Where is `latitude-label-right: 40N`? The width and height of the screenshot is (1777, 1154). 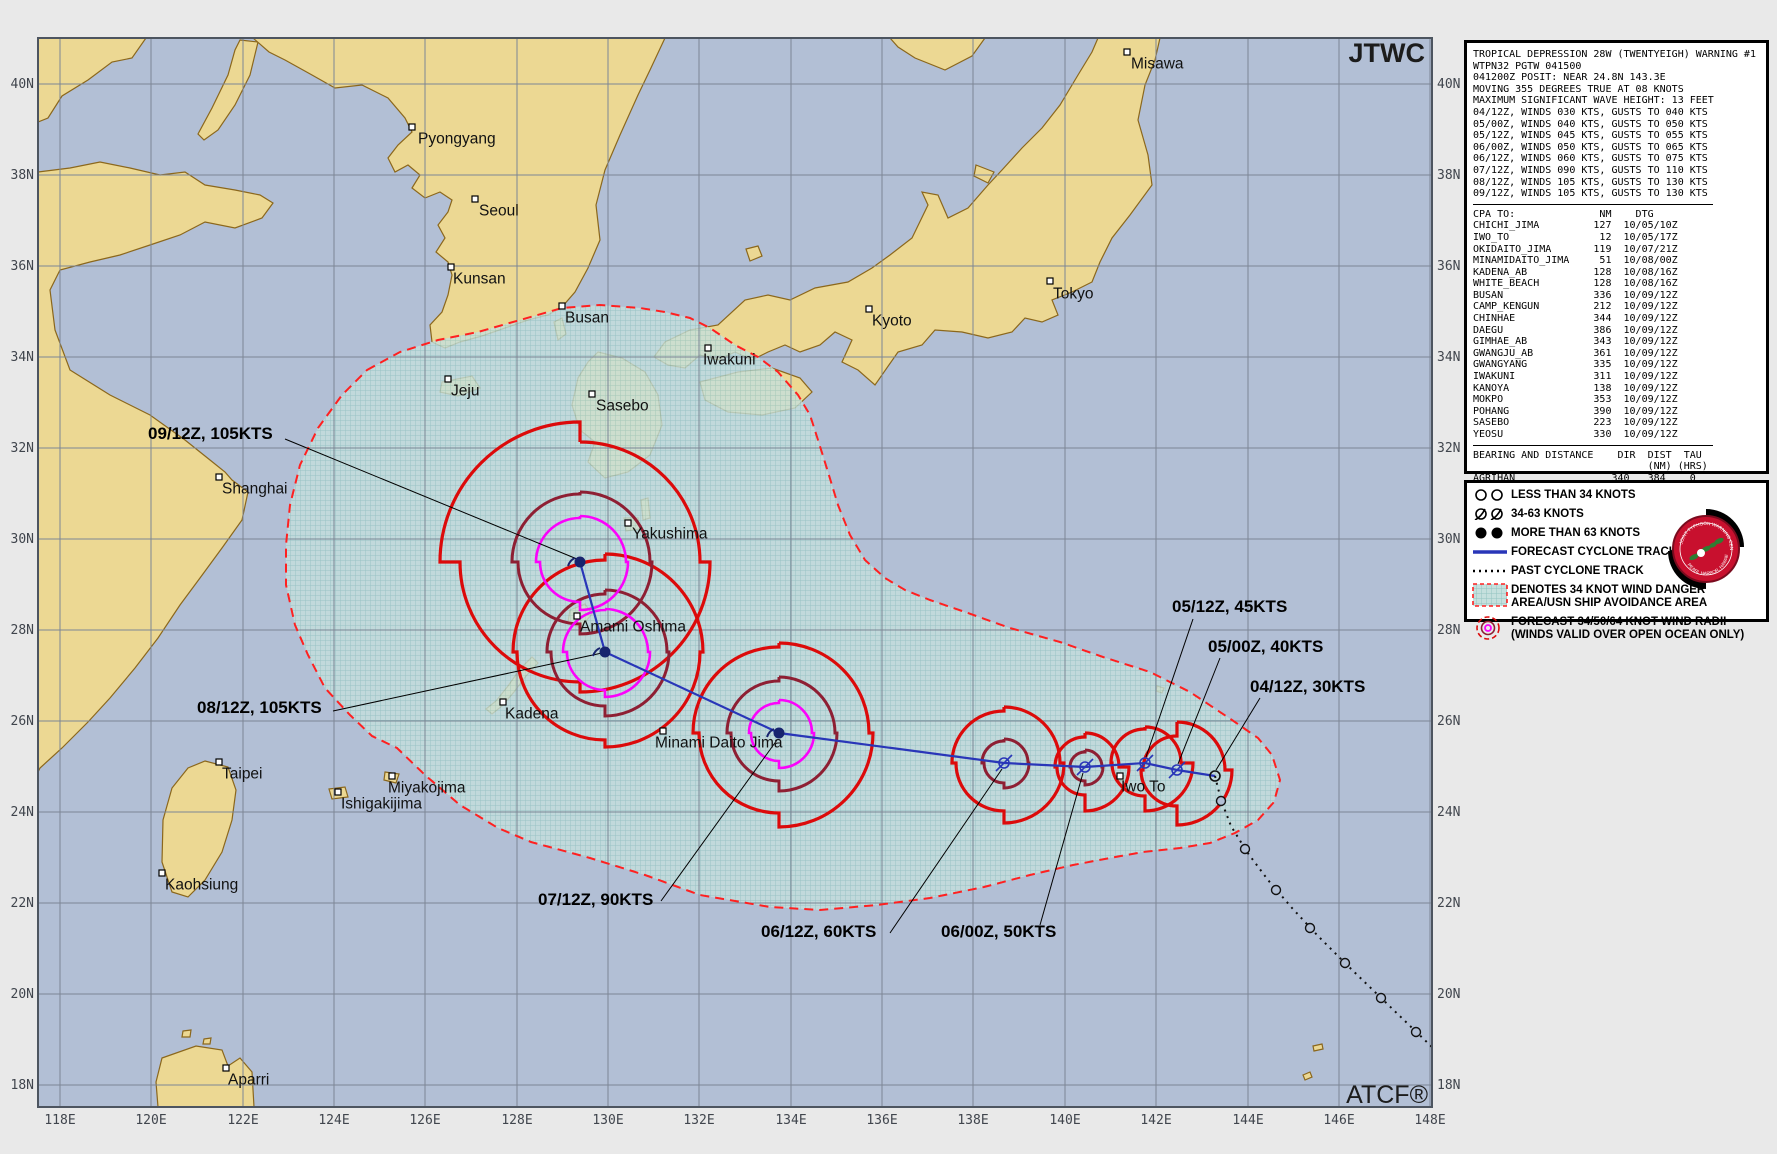 latitude-label-right: 40N is located at coordinates (1448, 84).